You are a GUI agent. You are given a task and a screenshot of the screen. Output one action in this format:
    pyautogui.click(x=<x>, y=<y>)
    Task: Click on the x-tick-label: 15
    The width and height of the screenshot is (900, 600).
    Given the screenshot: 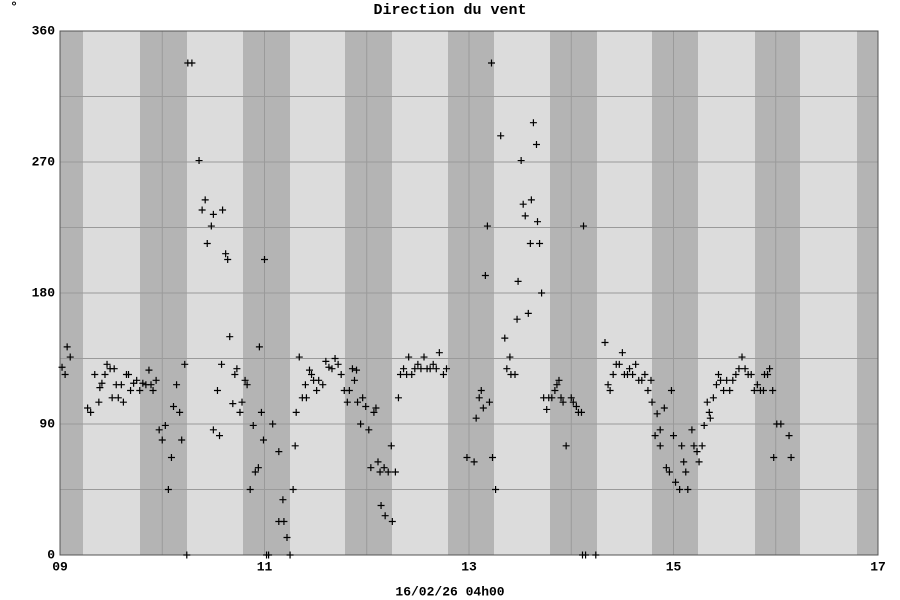 What is the action you would take?
    pyautogui.click(x=674, y=566)
    